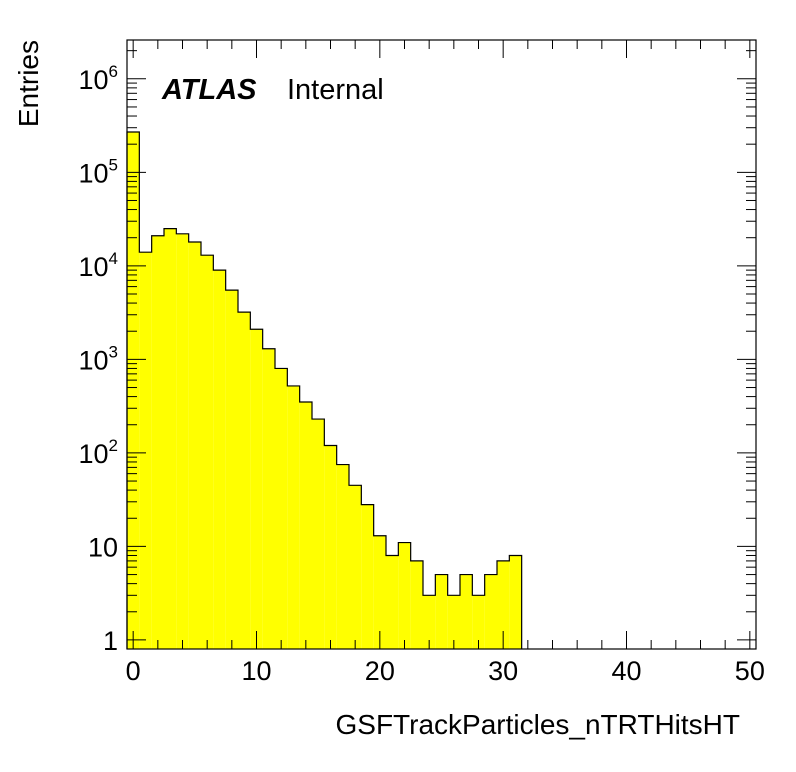  What do you see at coordinates (98, 452) in the screenshot?
I see `y-tick-label: 10²` at bounding box center [98, 452].